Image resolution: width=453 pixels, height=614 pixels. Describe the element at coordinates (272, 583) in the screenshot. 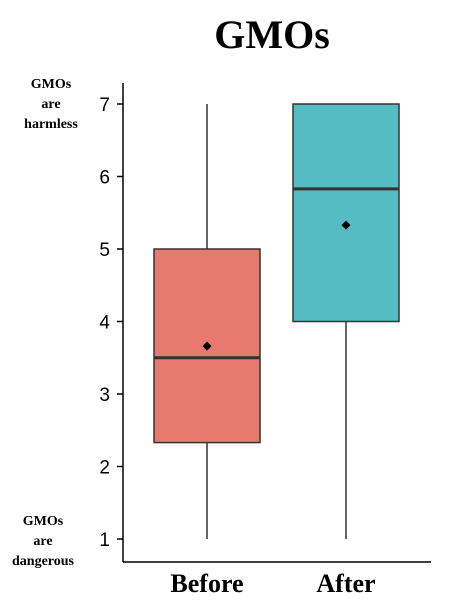

I see `x-axis-labels: Before After` at that location.